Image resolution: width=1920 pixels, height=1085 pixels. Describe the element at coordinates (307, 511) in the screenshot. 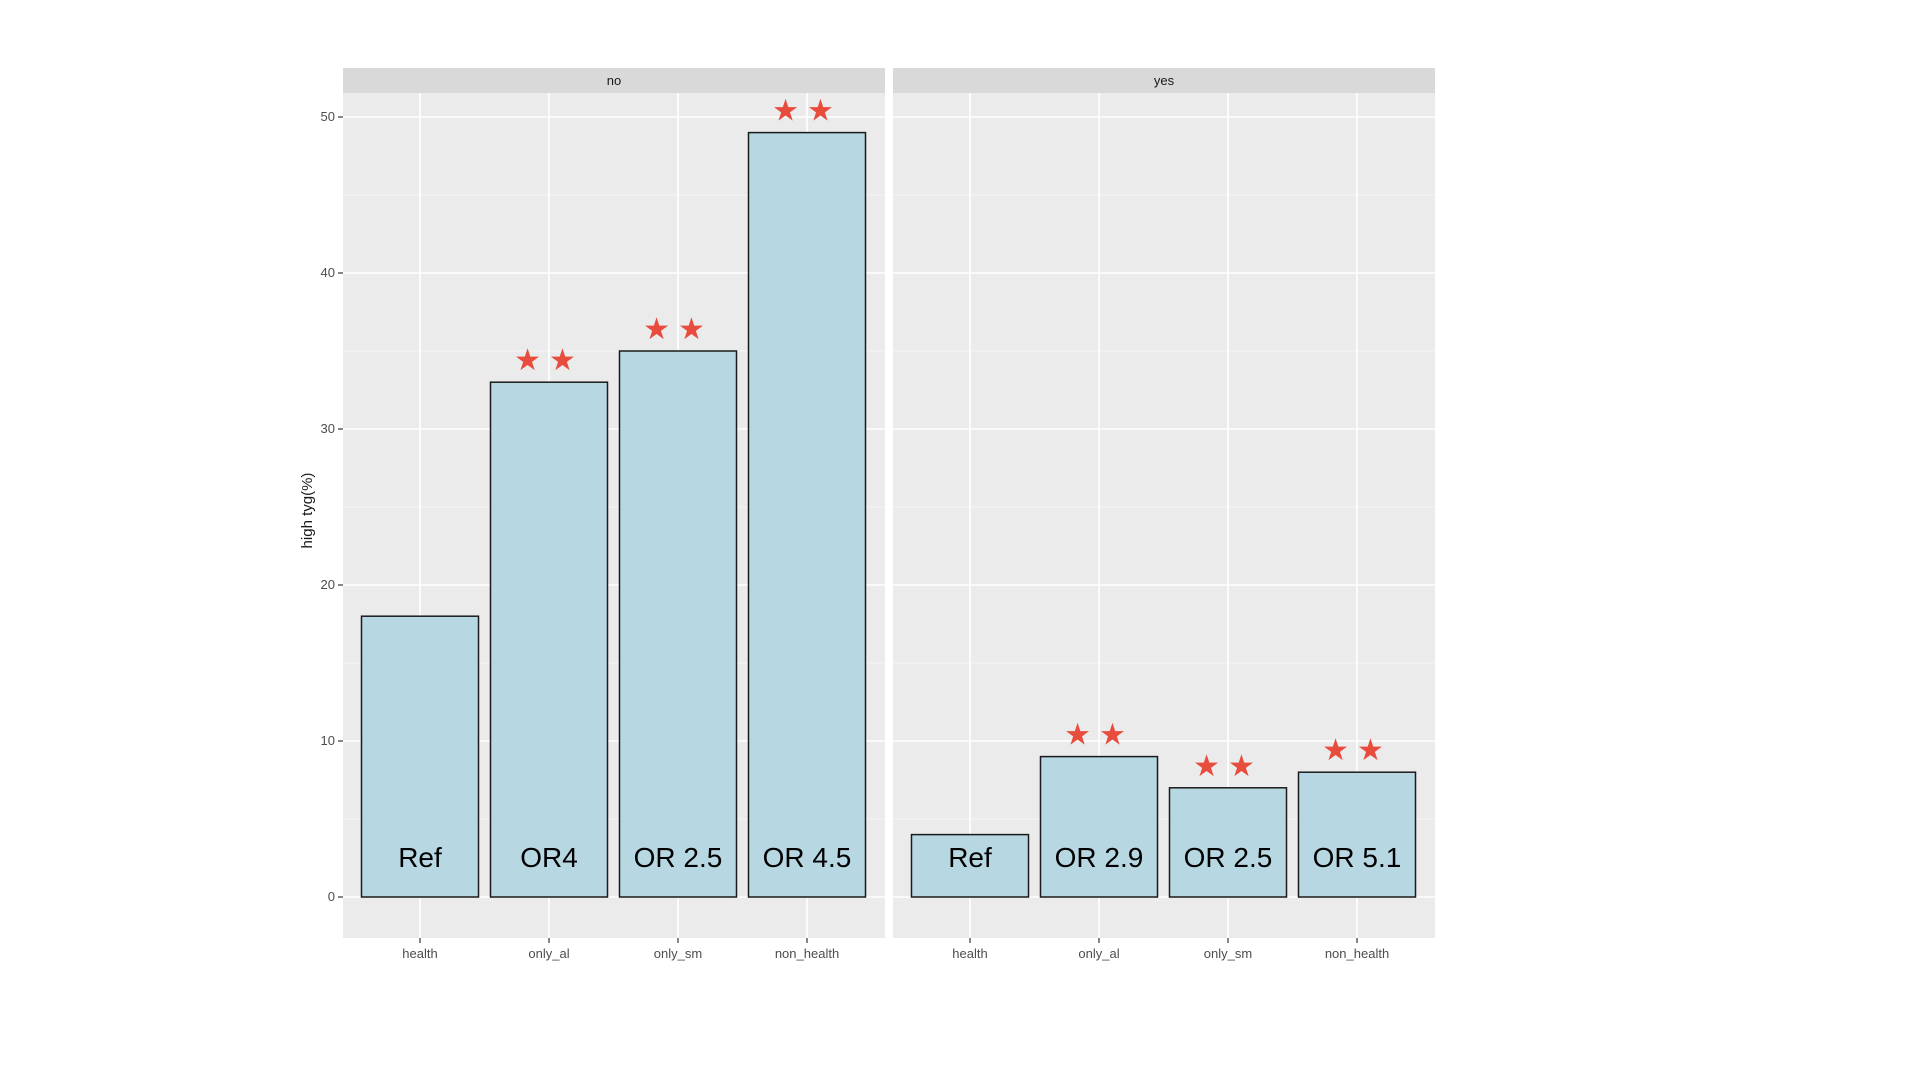

I see `y-axis-label: high tyg(%)` at that location.